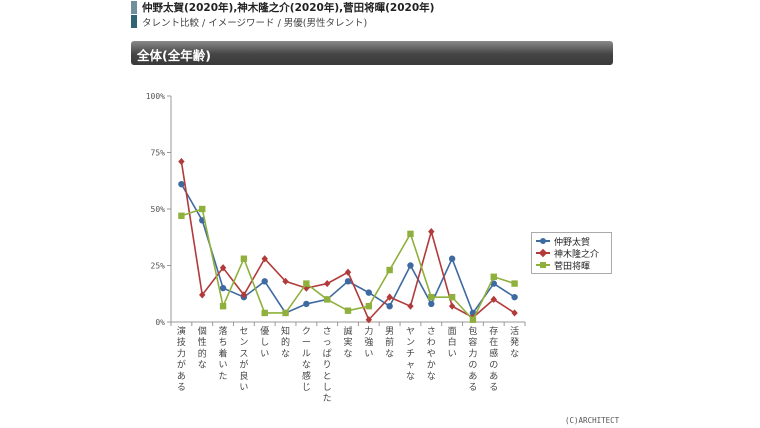  What do you see at coordinates (452, 342) in the screenshot?
I see `x-tick-label: 面白い` at bounding box center [452, 342].